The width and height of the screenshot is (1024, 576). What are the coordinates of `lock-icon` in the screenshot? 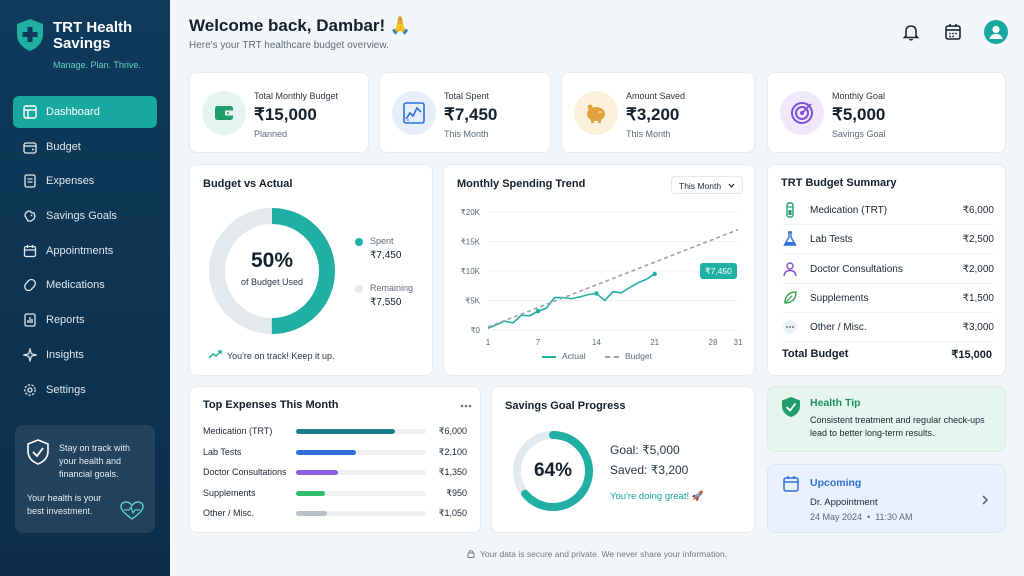 It's located at (471, 554).